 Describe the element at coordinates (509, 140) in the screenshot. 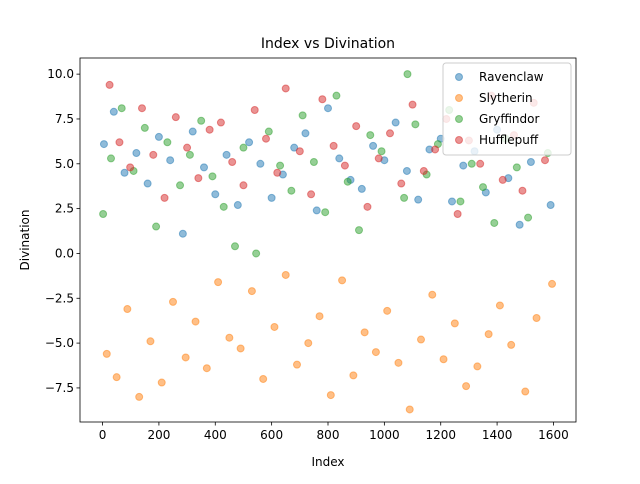

I see `legend-label: Hufflepuff` at that location.